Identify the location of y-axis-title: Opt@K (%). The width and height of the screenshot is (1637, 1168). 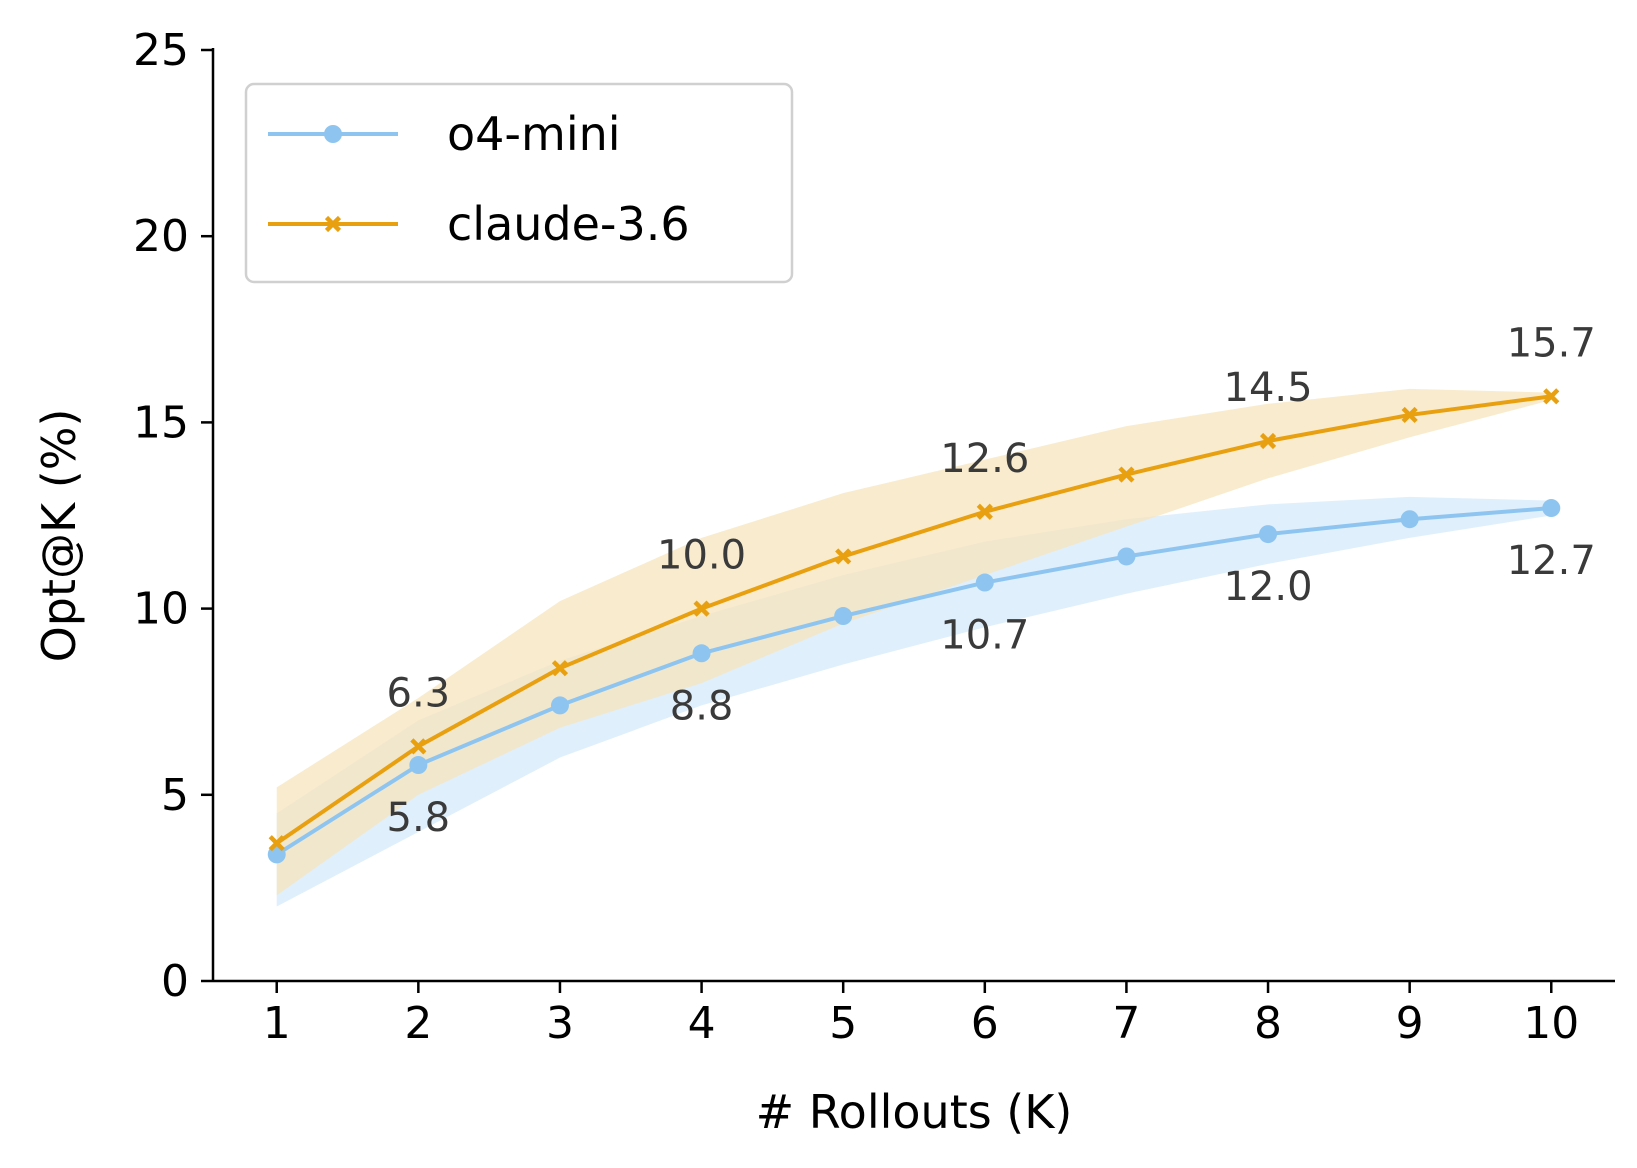
(59, 536).